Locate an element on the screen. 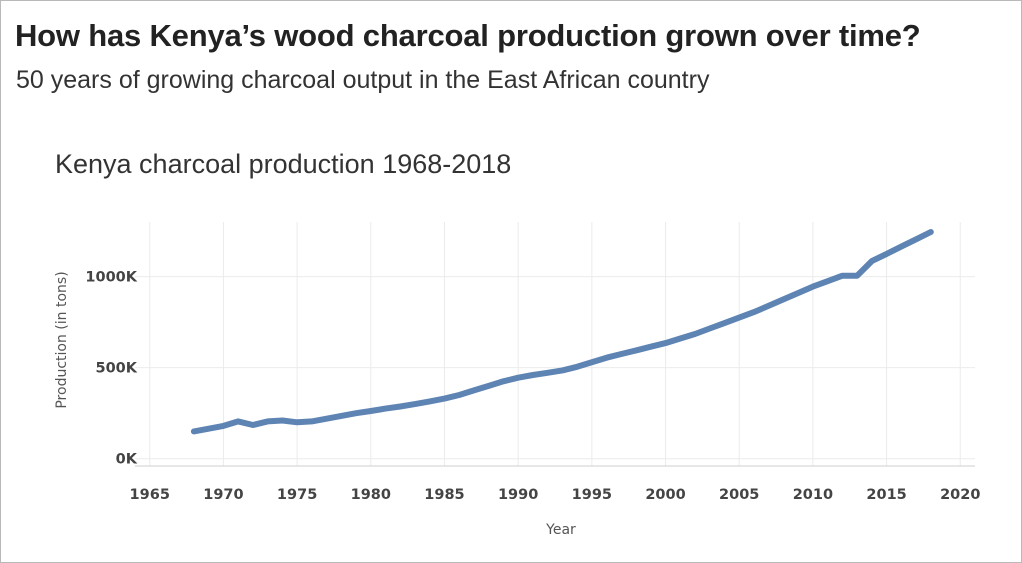 This screenshot has height=563, width=1022. x-axis-title: Year is located at coordinates (560, 530).